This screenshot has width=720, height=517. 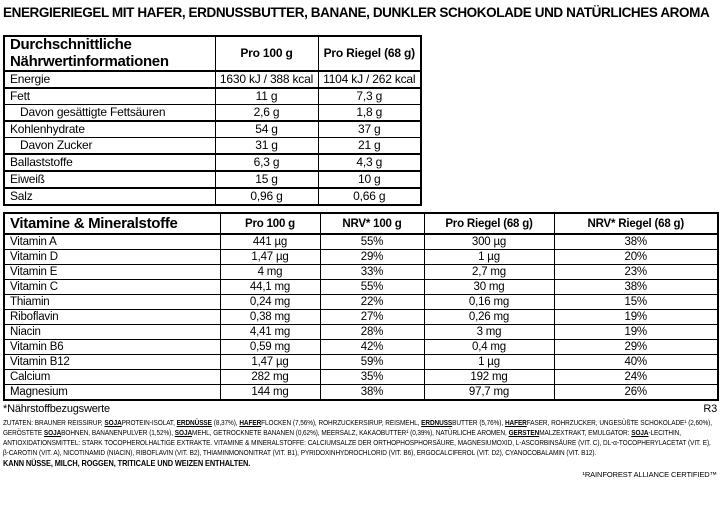 What do you see at coordinates (54, 422) in the screenshot?
I see `ingredient-text: ZUTATEN: BRAUNER REISSIRUP,` at bounding box center [54, 422].